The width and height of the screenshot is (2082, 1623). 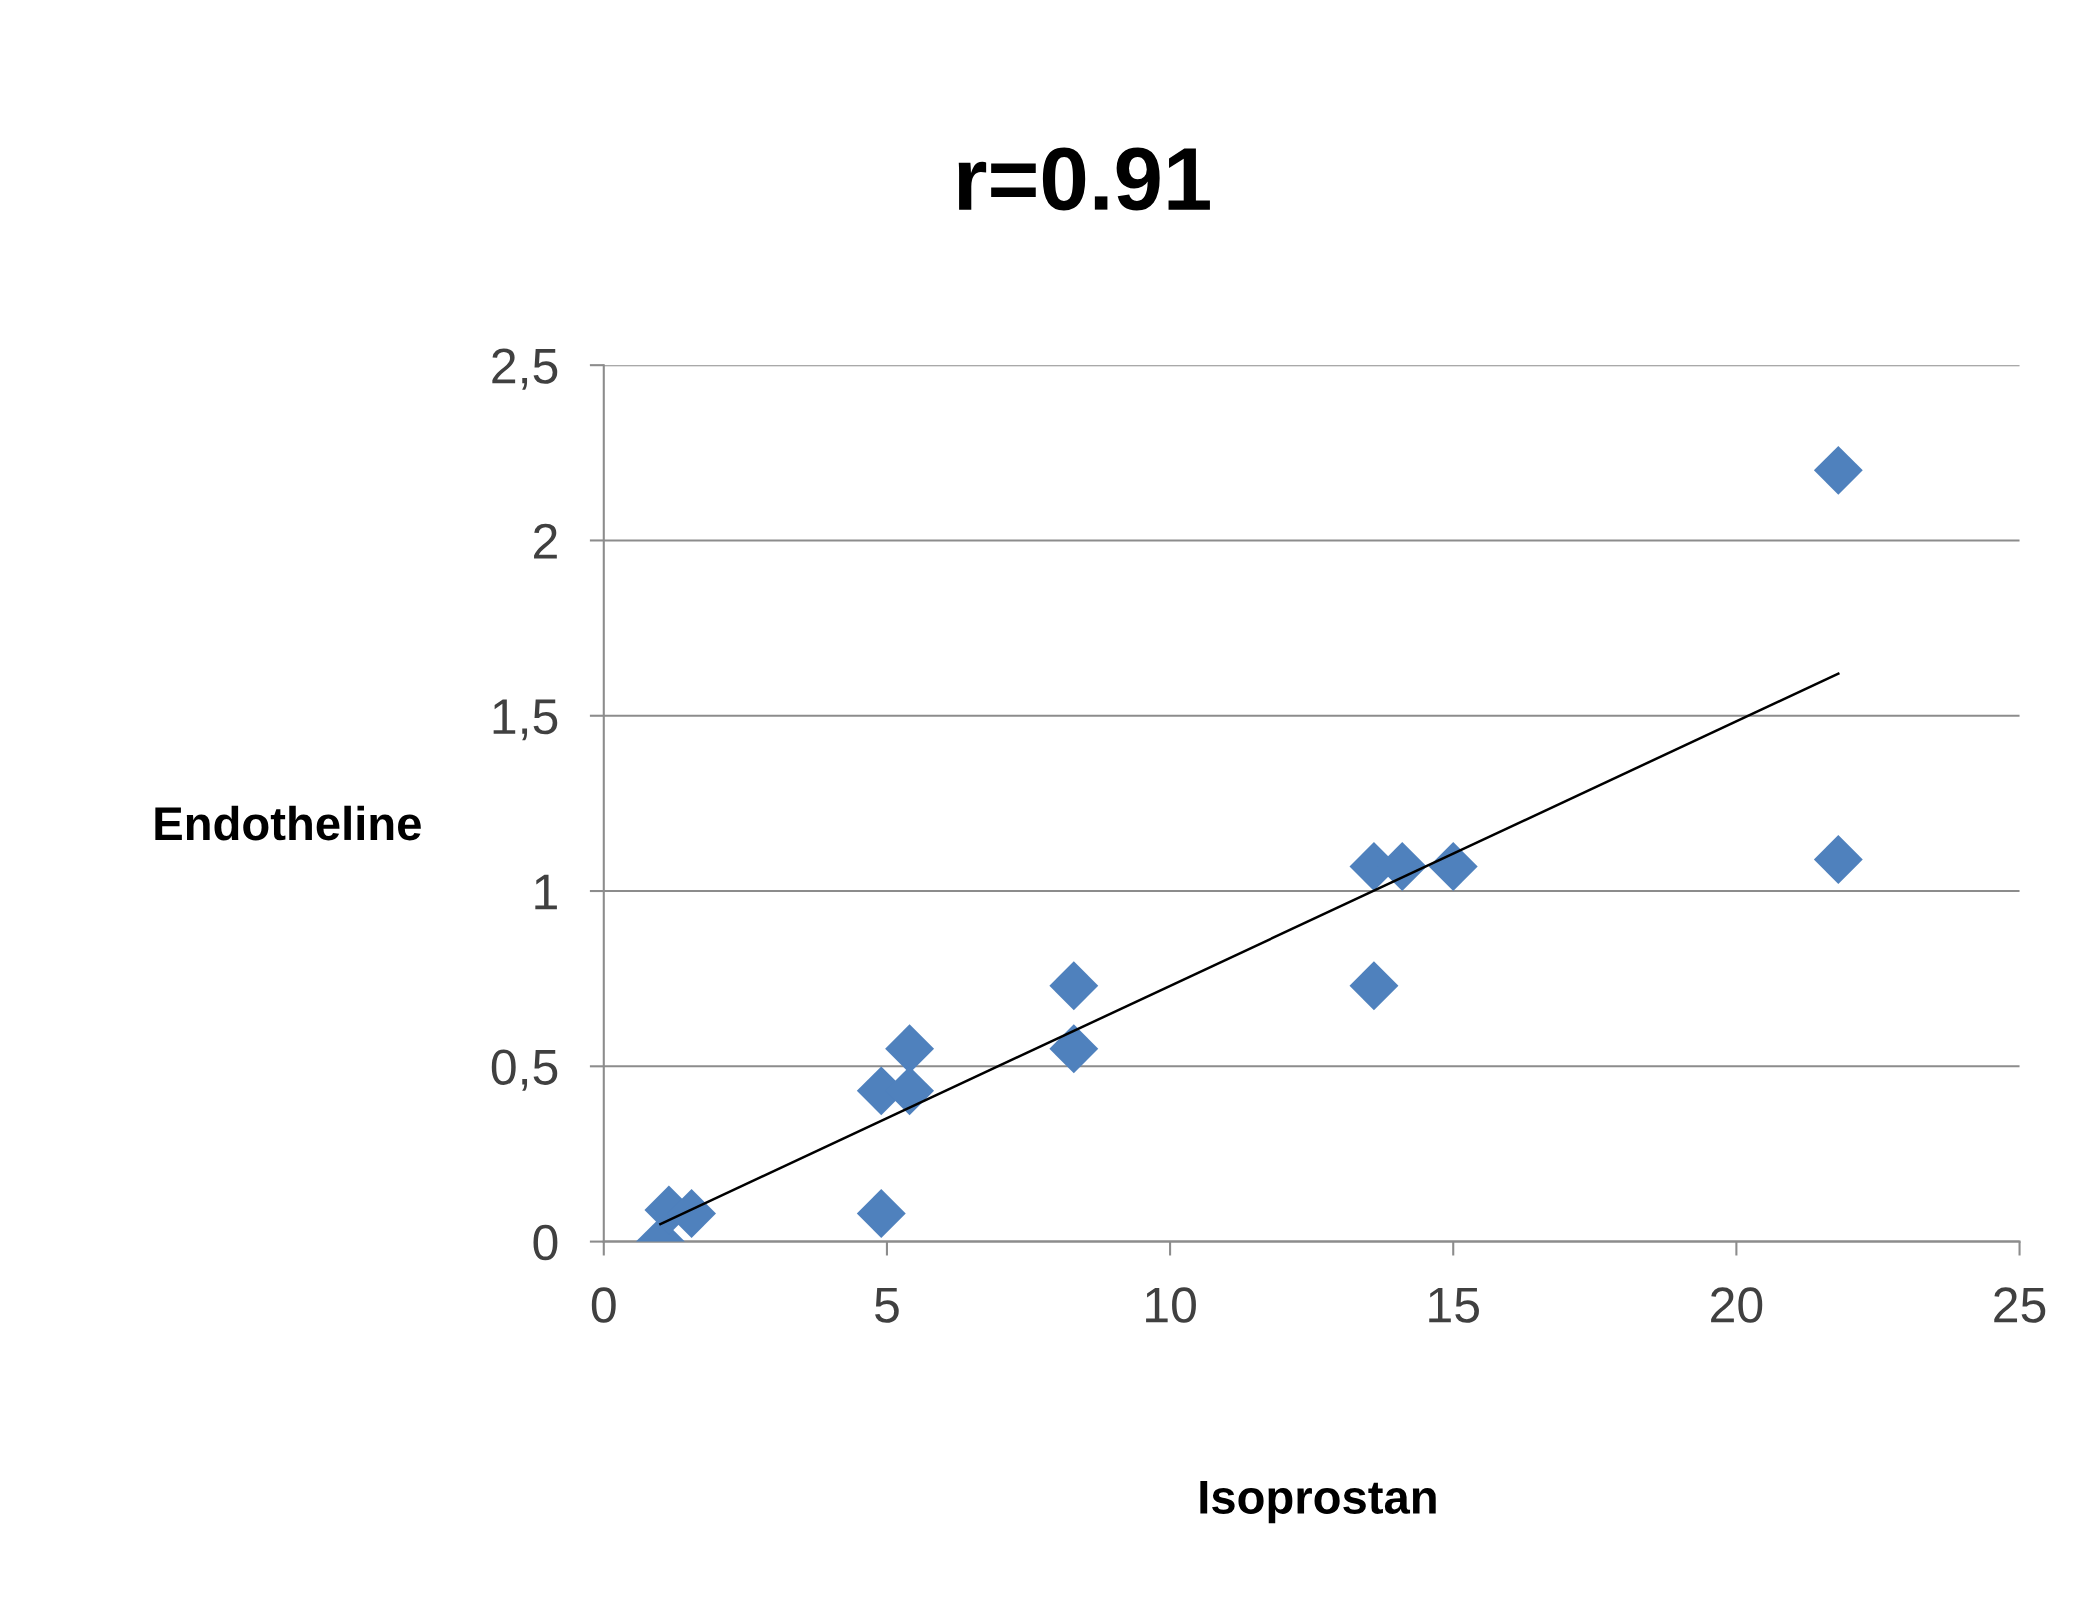 I want to click on chart-title: r=0.91, so click(x=1084, y=179).